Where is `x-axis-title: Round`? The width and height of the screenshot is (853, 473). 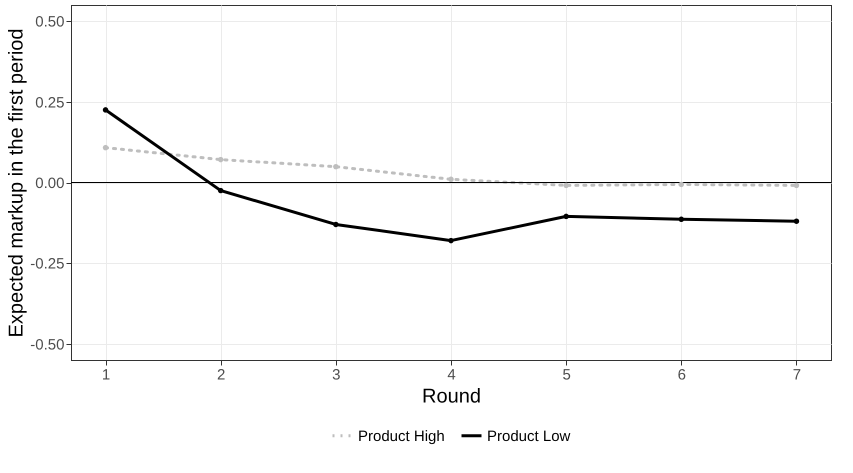 x-axis-title: Round is located at coordinates (451, 397).